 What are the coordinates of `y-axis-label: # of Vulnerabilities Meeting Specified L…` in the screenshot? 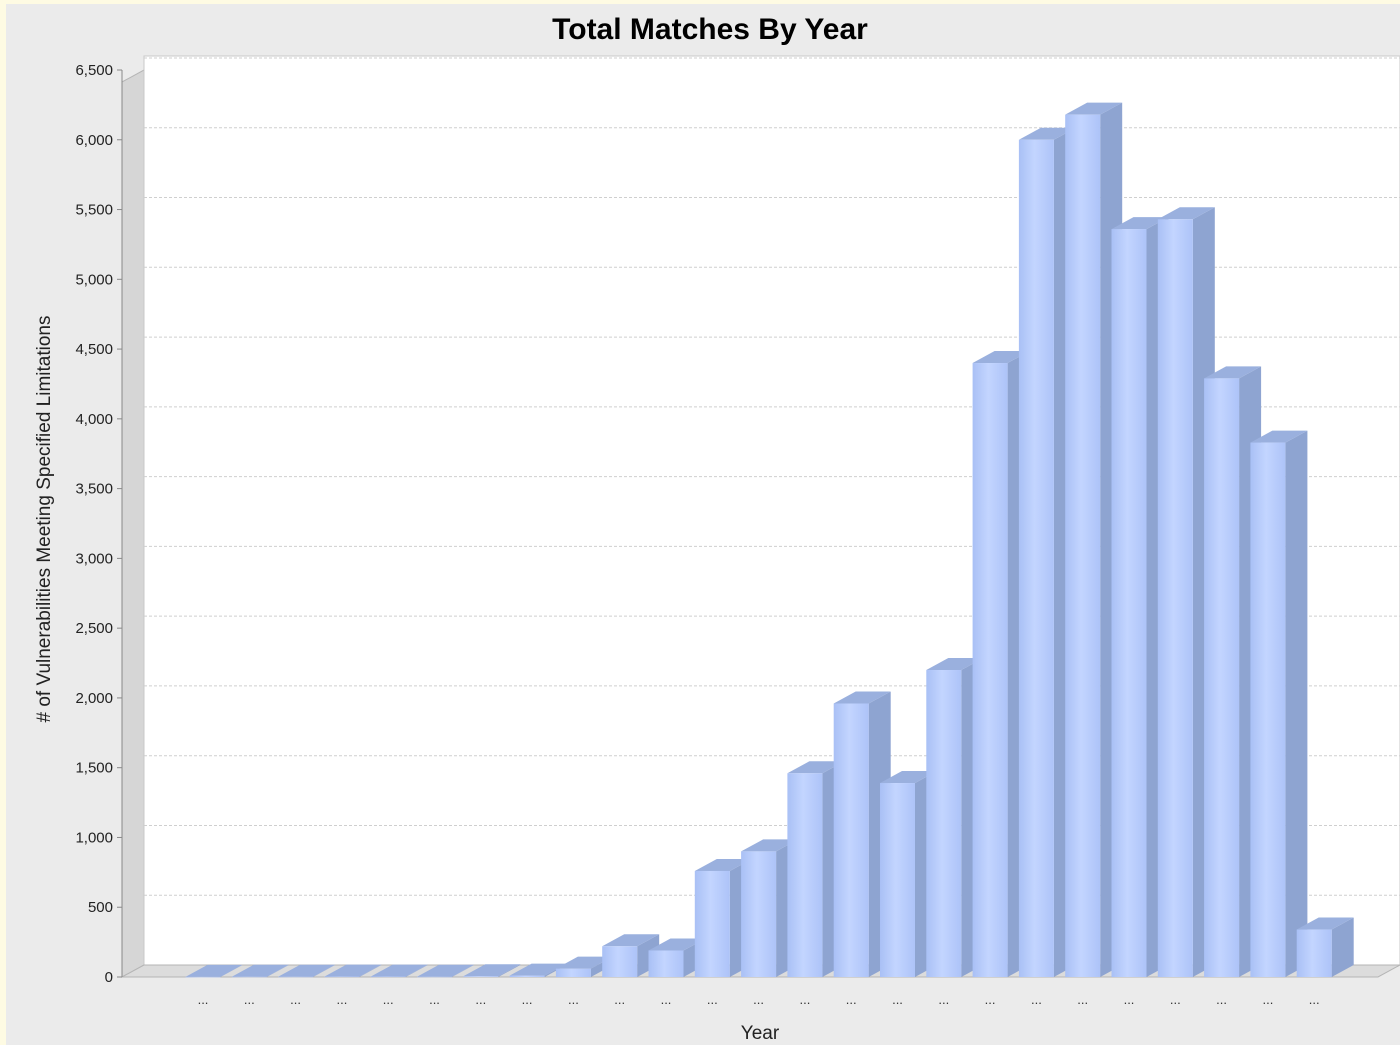 It's located at (44, 519).